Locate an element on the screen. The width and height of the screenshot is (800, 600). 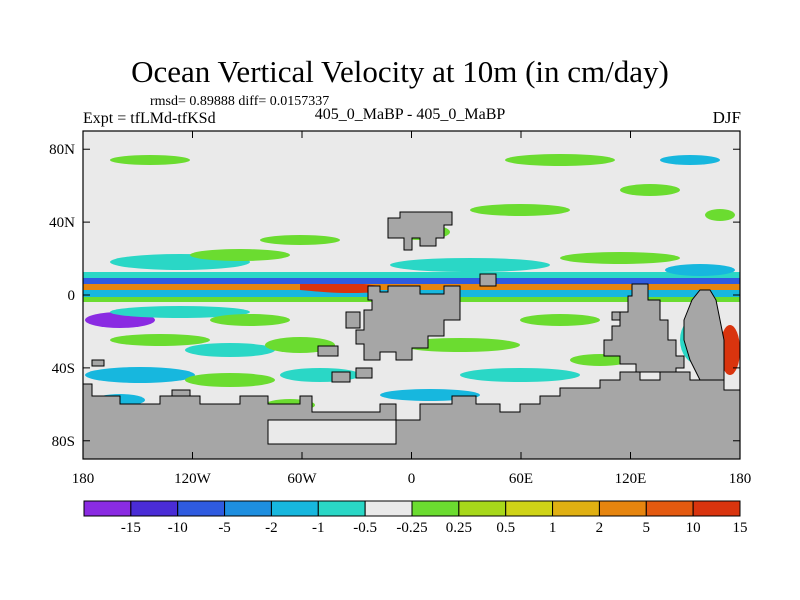
colorbar-label: 5 is located at coordinates (647, 528).